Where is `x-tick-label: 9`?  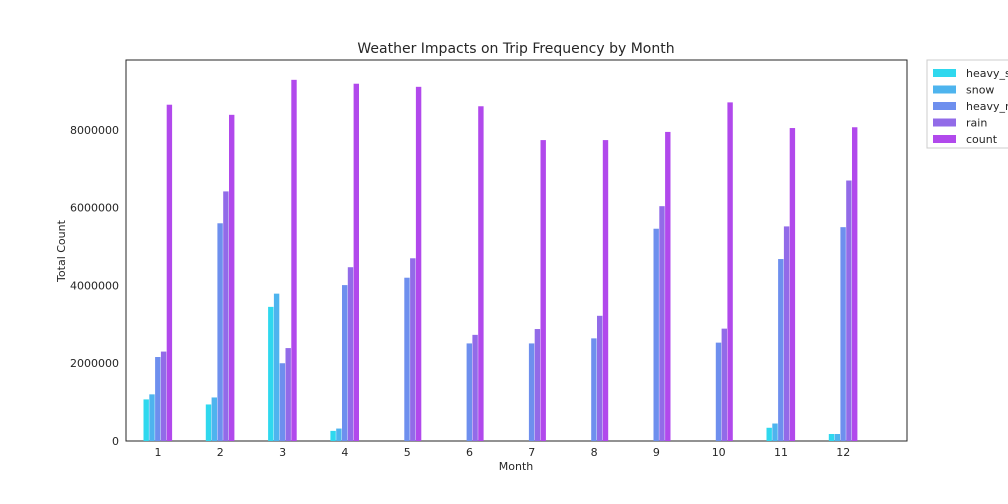 x-tick-label: 9 is located at coordinates (656, 452).